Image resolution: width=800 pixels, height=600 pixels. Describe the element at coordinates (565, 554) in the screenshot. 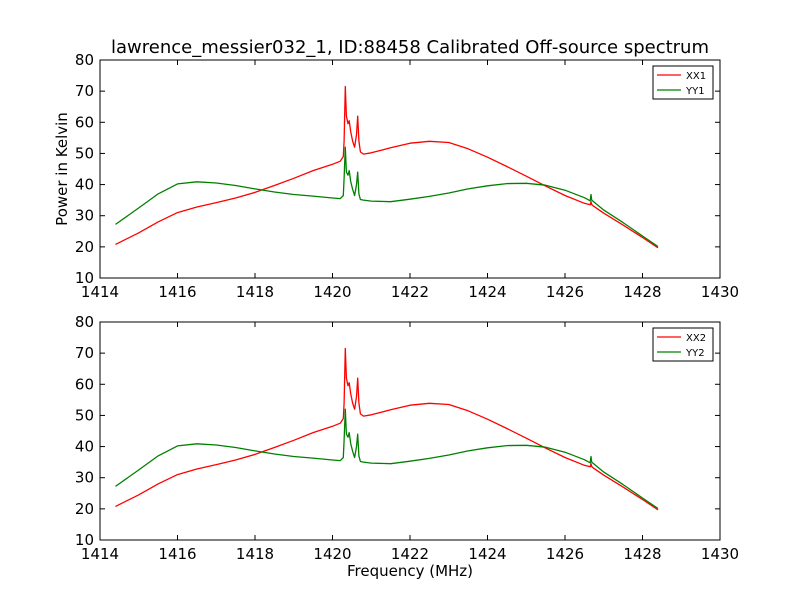

I see `lower-x-tick-label: 1426` at that location.